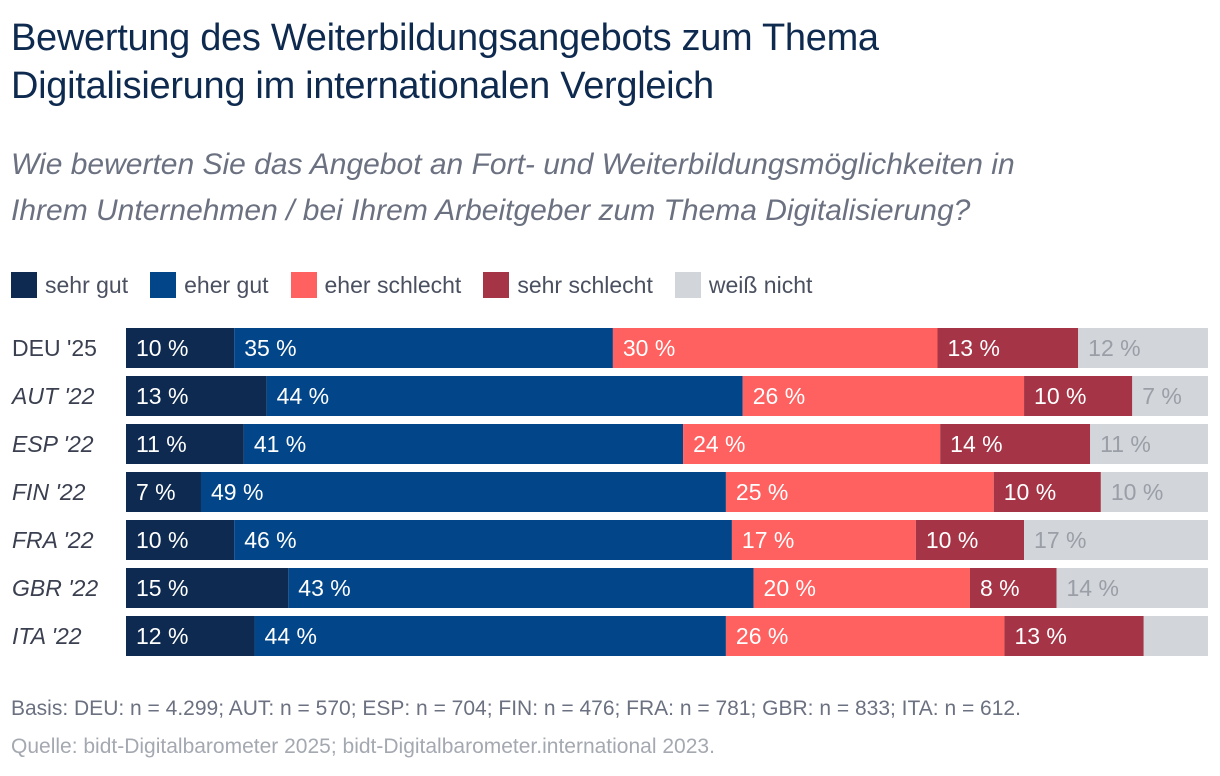 Image resolution: width=1220 pixels, height=776 pixels. Describe the element at coordinates (87, 284) in the screenshot. I see `legend-label-sehr-gut: sehr gut` at that location.